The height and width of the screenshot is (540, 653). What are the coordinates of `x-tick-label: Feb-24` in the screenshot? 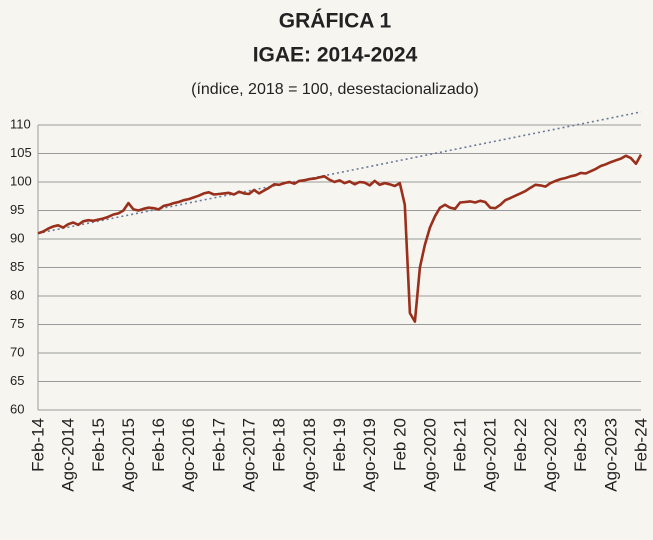 It's located at (640, 445).